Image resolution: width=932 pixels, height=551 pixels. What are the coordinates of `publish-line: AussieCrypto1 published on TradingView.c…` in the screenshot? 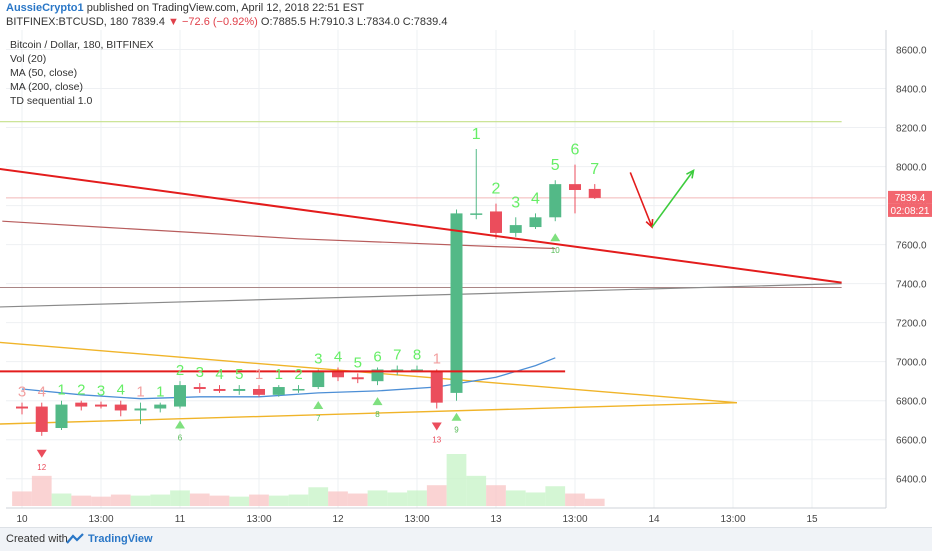 It's located at (185, 8).